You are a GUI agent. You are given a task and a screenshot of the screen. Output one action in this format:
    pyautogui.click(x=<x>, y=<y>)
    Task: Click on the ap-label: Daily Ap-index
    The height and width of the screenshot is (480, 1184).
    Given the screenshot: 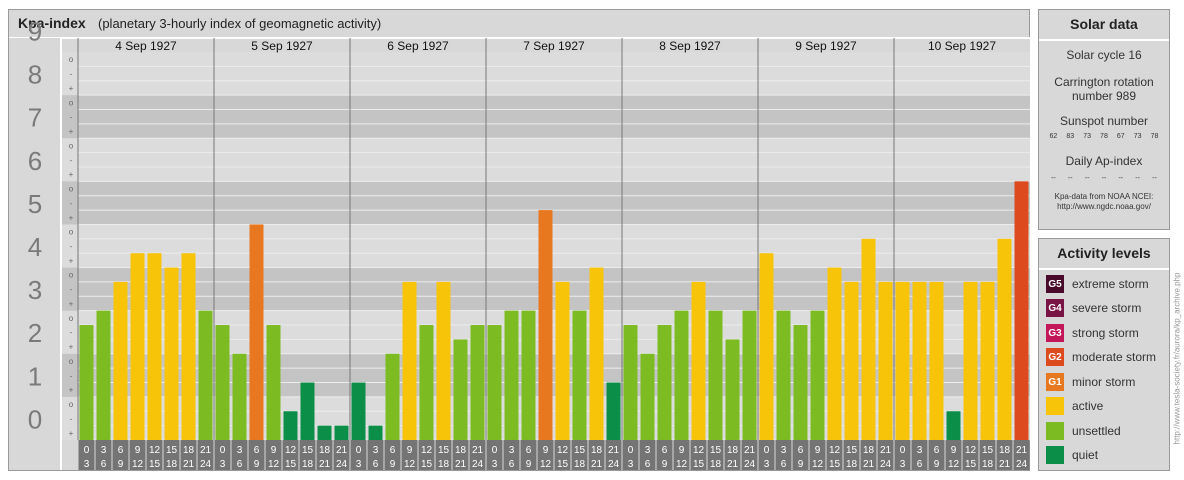 What is the action you would take?
    pyautogui.click(x=1104, y=161)
    